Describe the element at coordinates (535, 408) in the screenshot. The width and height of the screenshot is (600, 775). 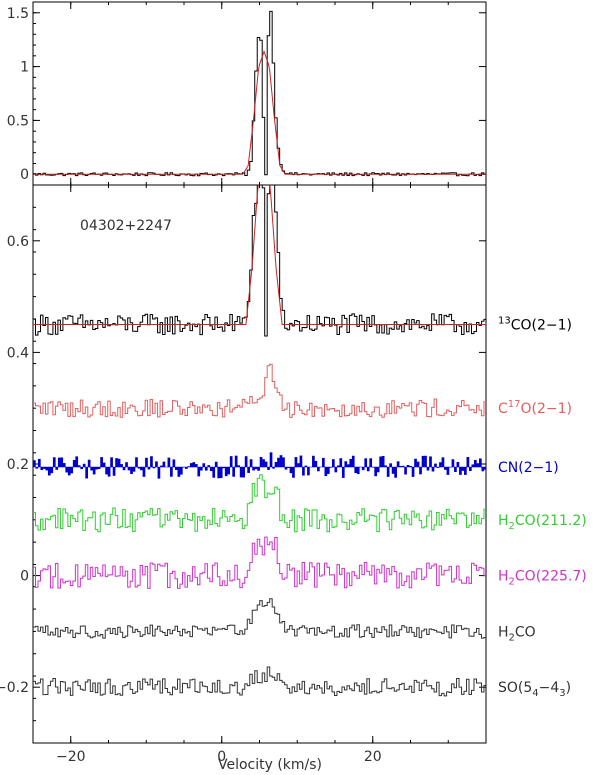
I see `series-label: C17O(2−1)` at that location.